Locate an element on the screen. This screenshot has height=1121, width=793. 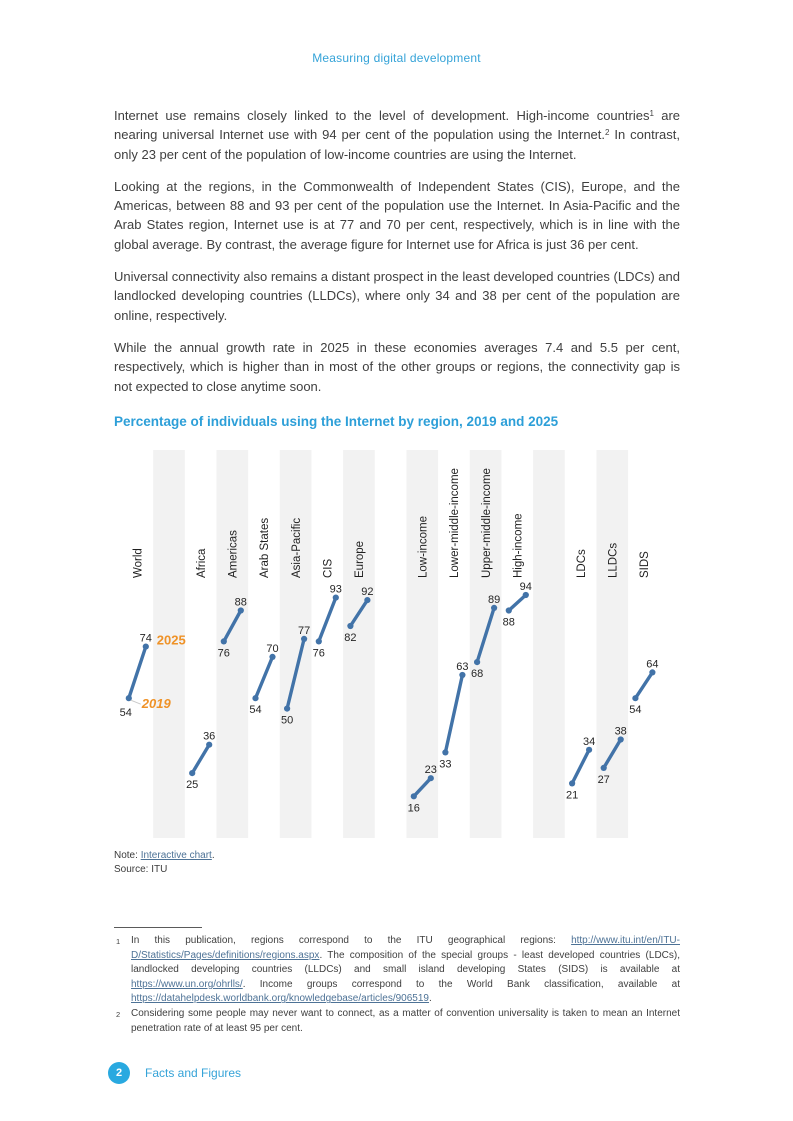
value-label-2019: 27 is located at coordinates (604, 780).